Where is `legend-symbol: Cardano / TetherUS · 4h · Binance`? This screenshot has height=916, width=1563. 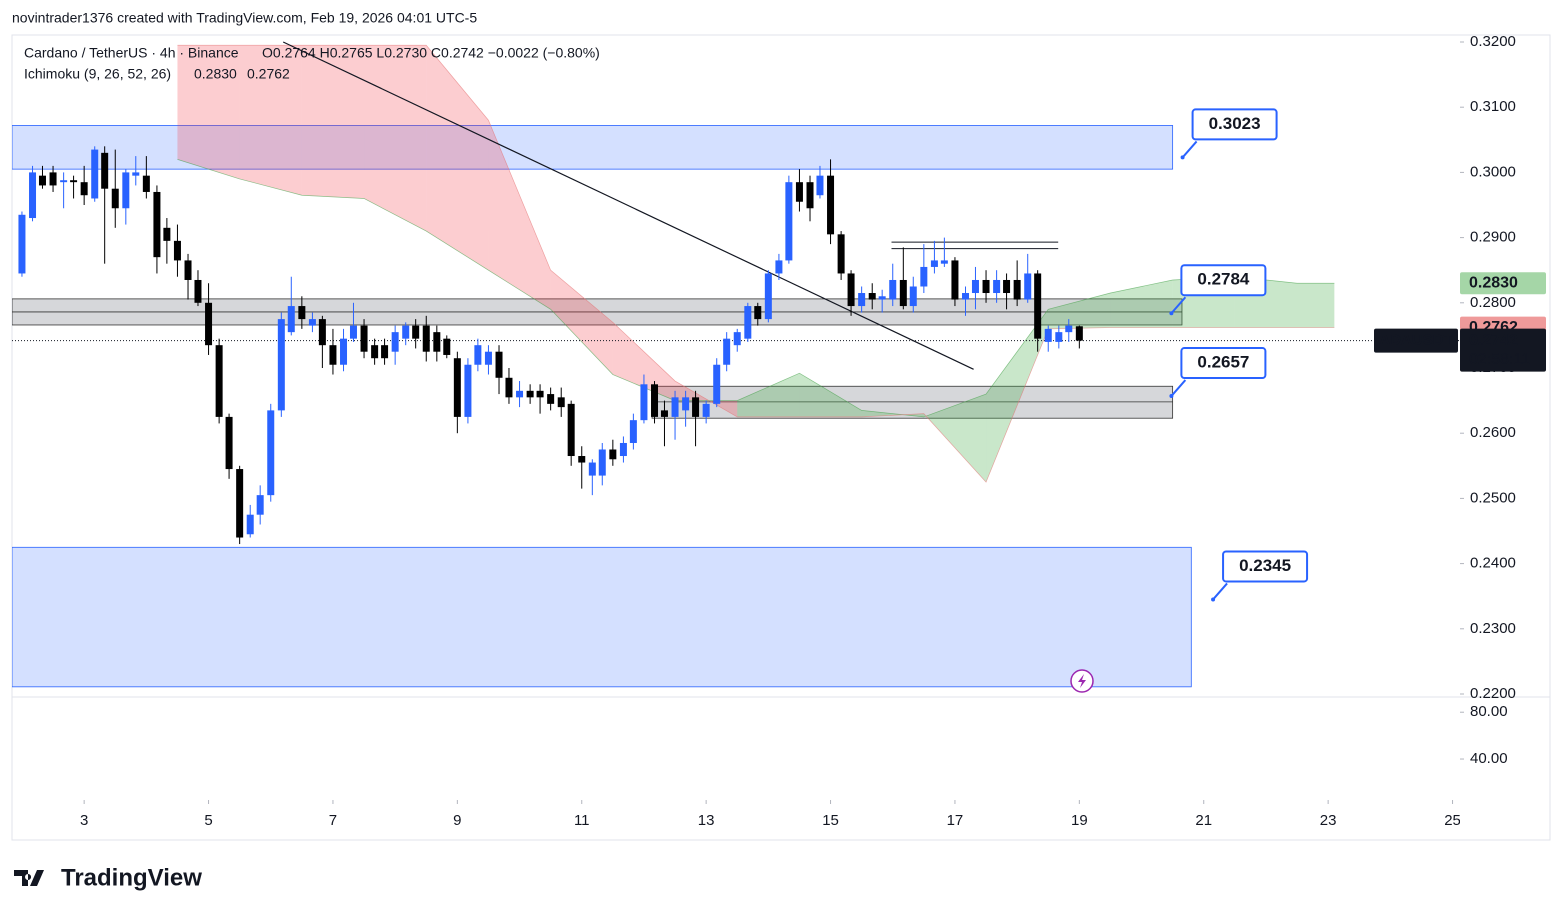
legend-symbol: Cardano / TetherUS · 4h · Binance is located at coordinates (131, 53).